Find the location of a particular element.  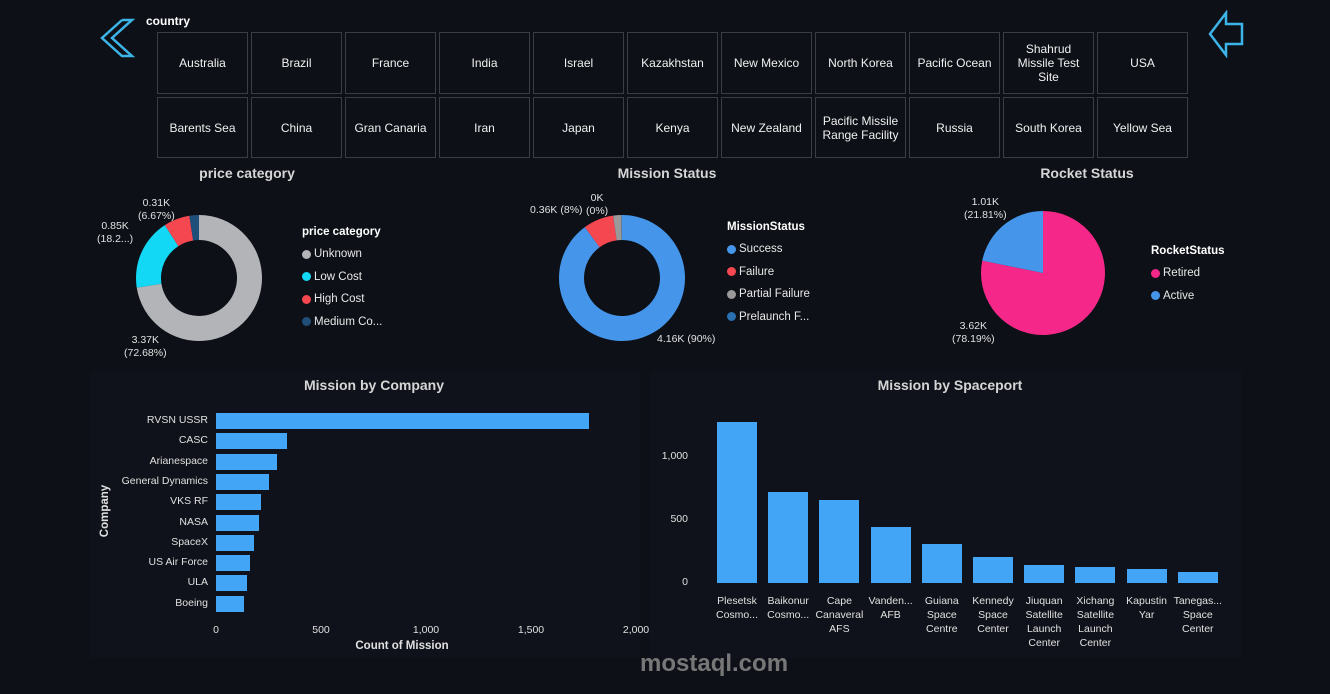

category-label: Xichang Satellite Launch Center is located at coordinates (1095, 622).